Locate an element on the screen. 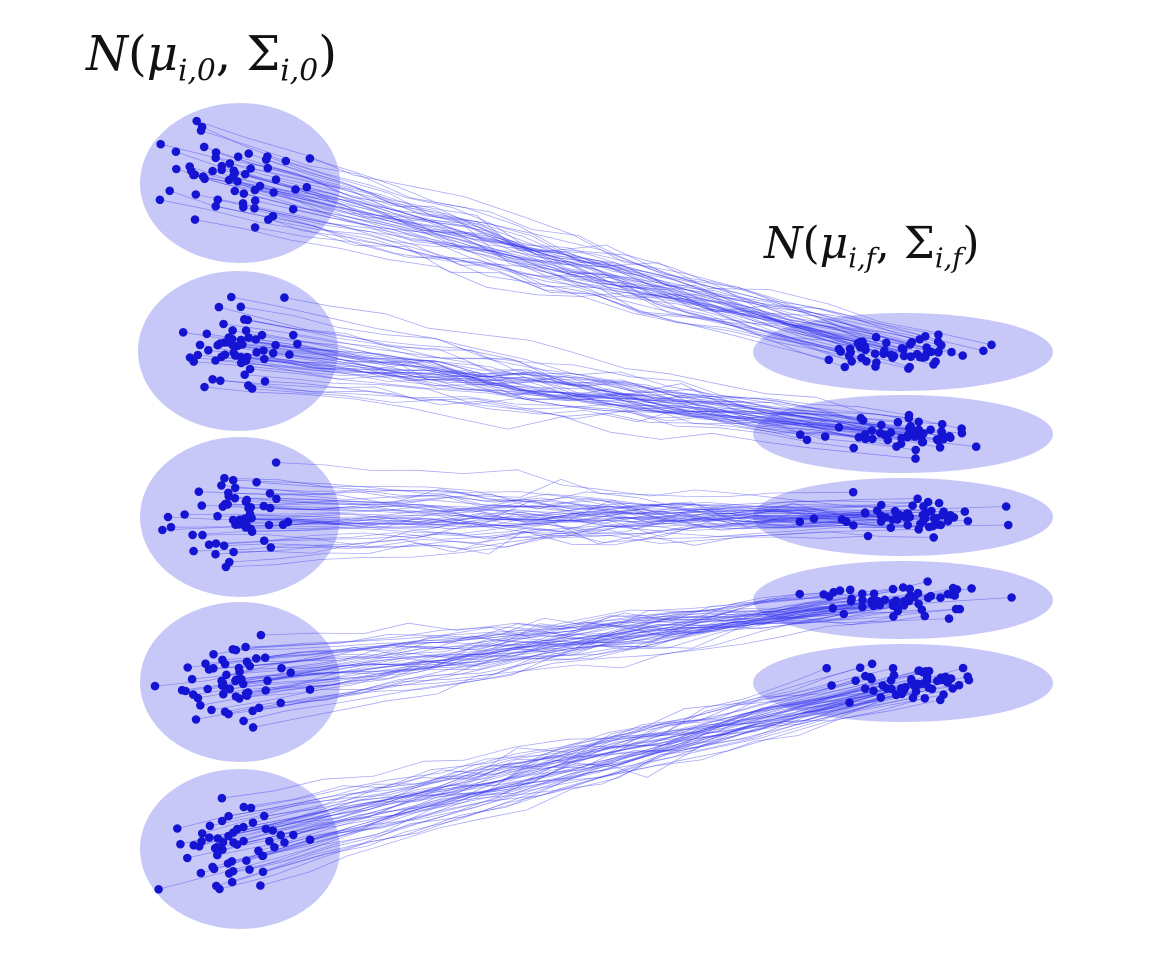 This screenshot has width=1159, height=971. final-distribution-label: N(μi,f, Σi,f) is located at coordinates (872, 246).